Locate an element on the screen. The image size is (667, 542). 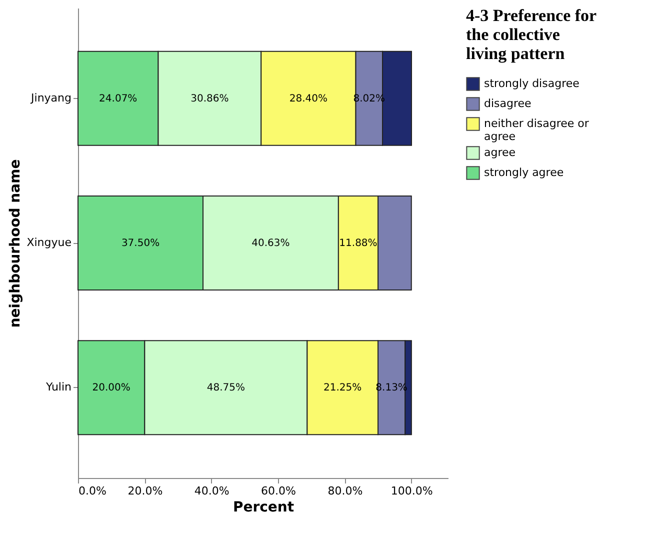
x-tick-label: 40.0% is located at coordinates (212, 491).